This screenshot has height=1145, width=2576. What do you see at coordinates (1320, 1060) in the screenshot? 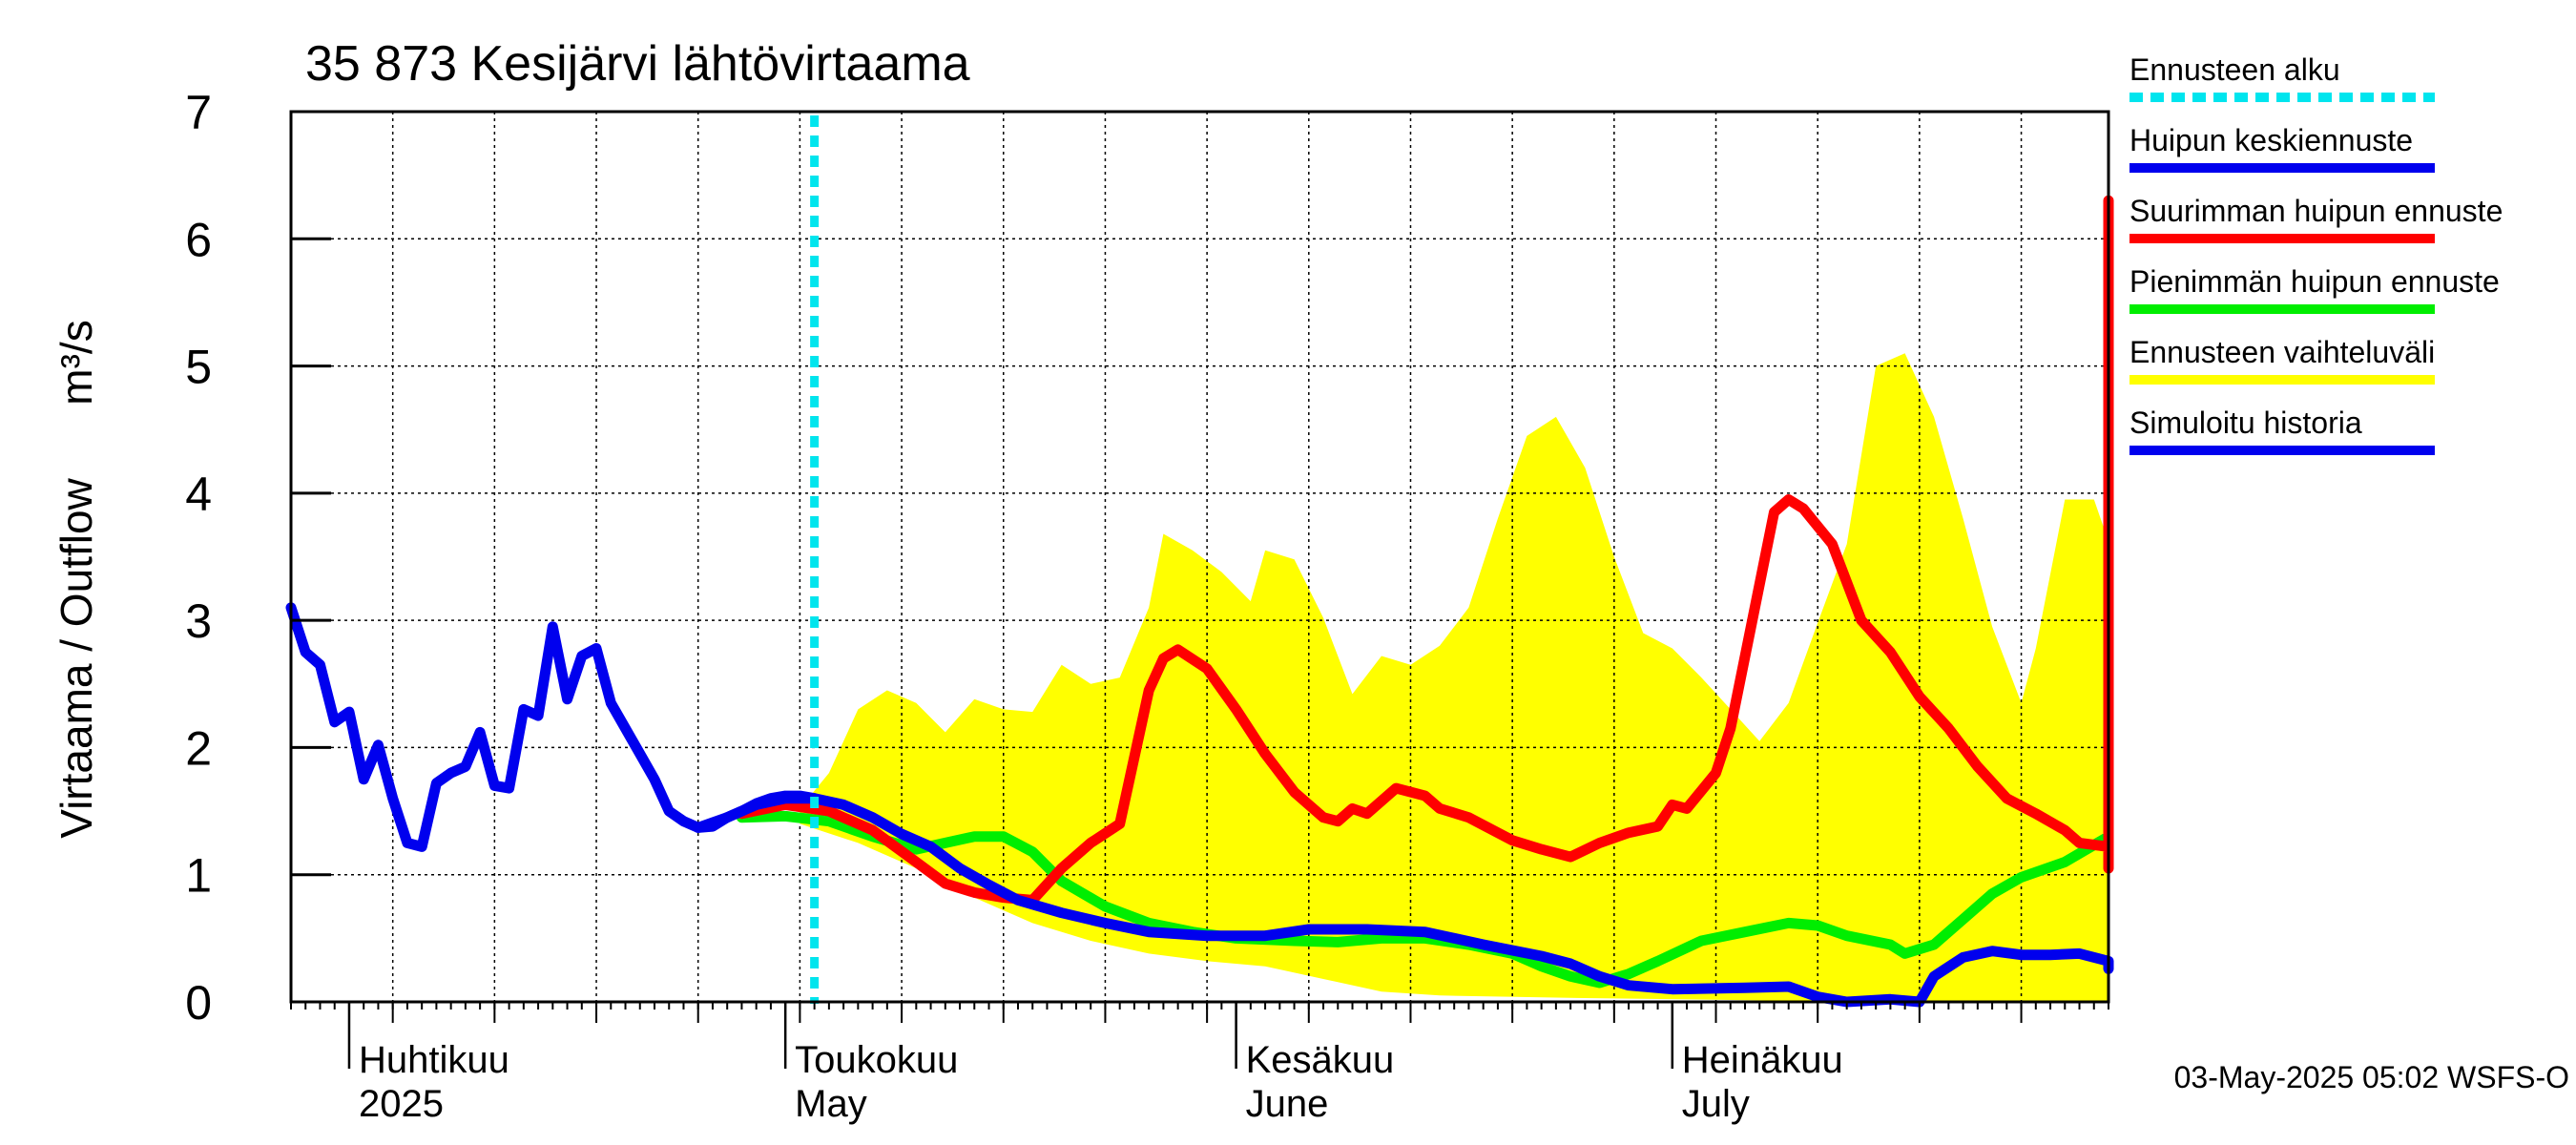
I see `month-label-fi: Kesäkuu` at bounding box center [1320, 1060].